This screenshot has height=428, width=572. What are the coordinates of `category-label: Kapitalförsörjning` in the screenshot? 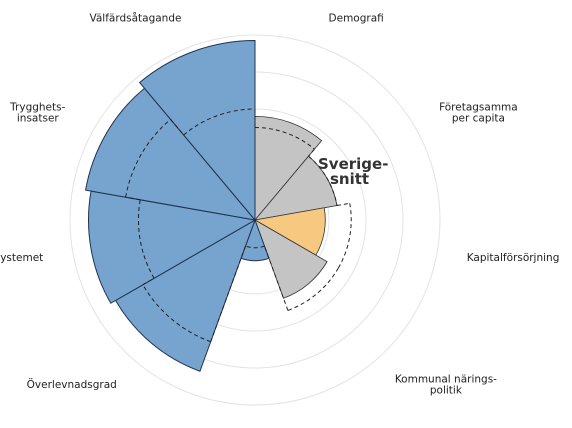 It's located at (513, 258).